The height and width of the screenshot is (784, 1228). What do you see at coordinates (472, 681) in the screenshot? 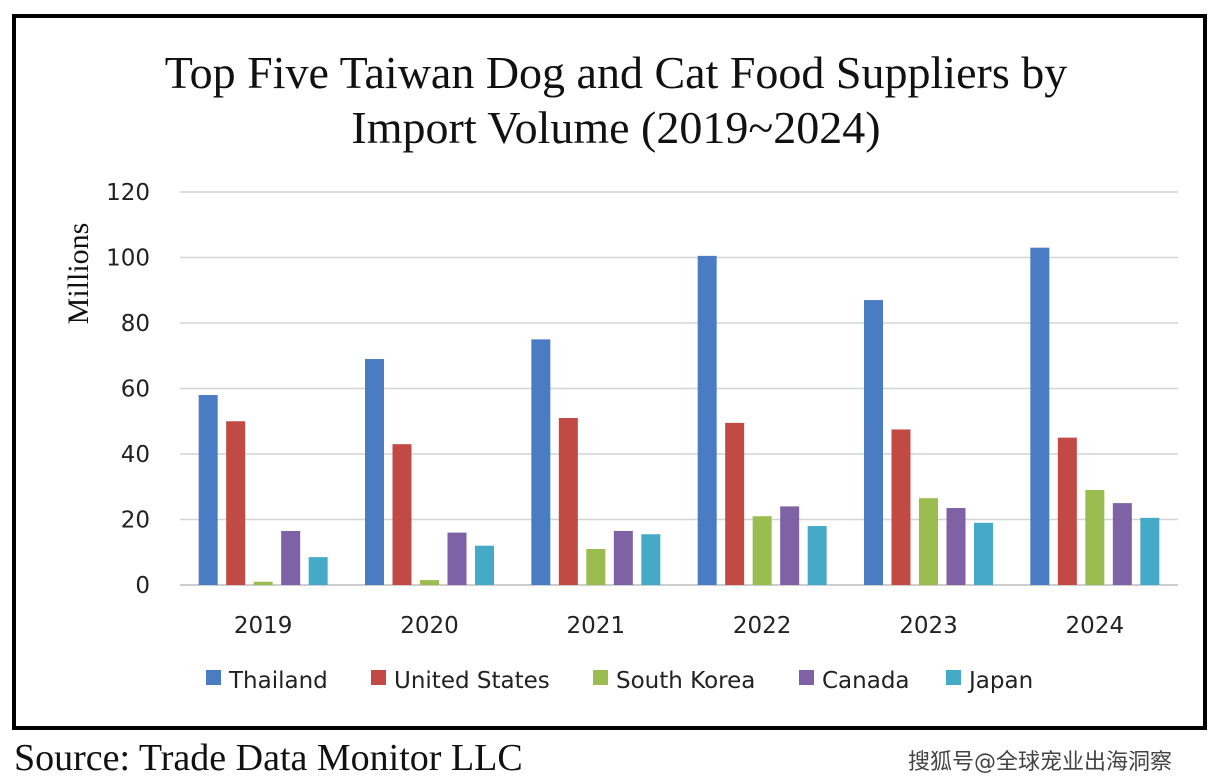
I see `legend-label: United States` at bounding box center [472, 681].